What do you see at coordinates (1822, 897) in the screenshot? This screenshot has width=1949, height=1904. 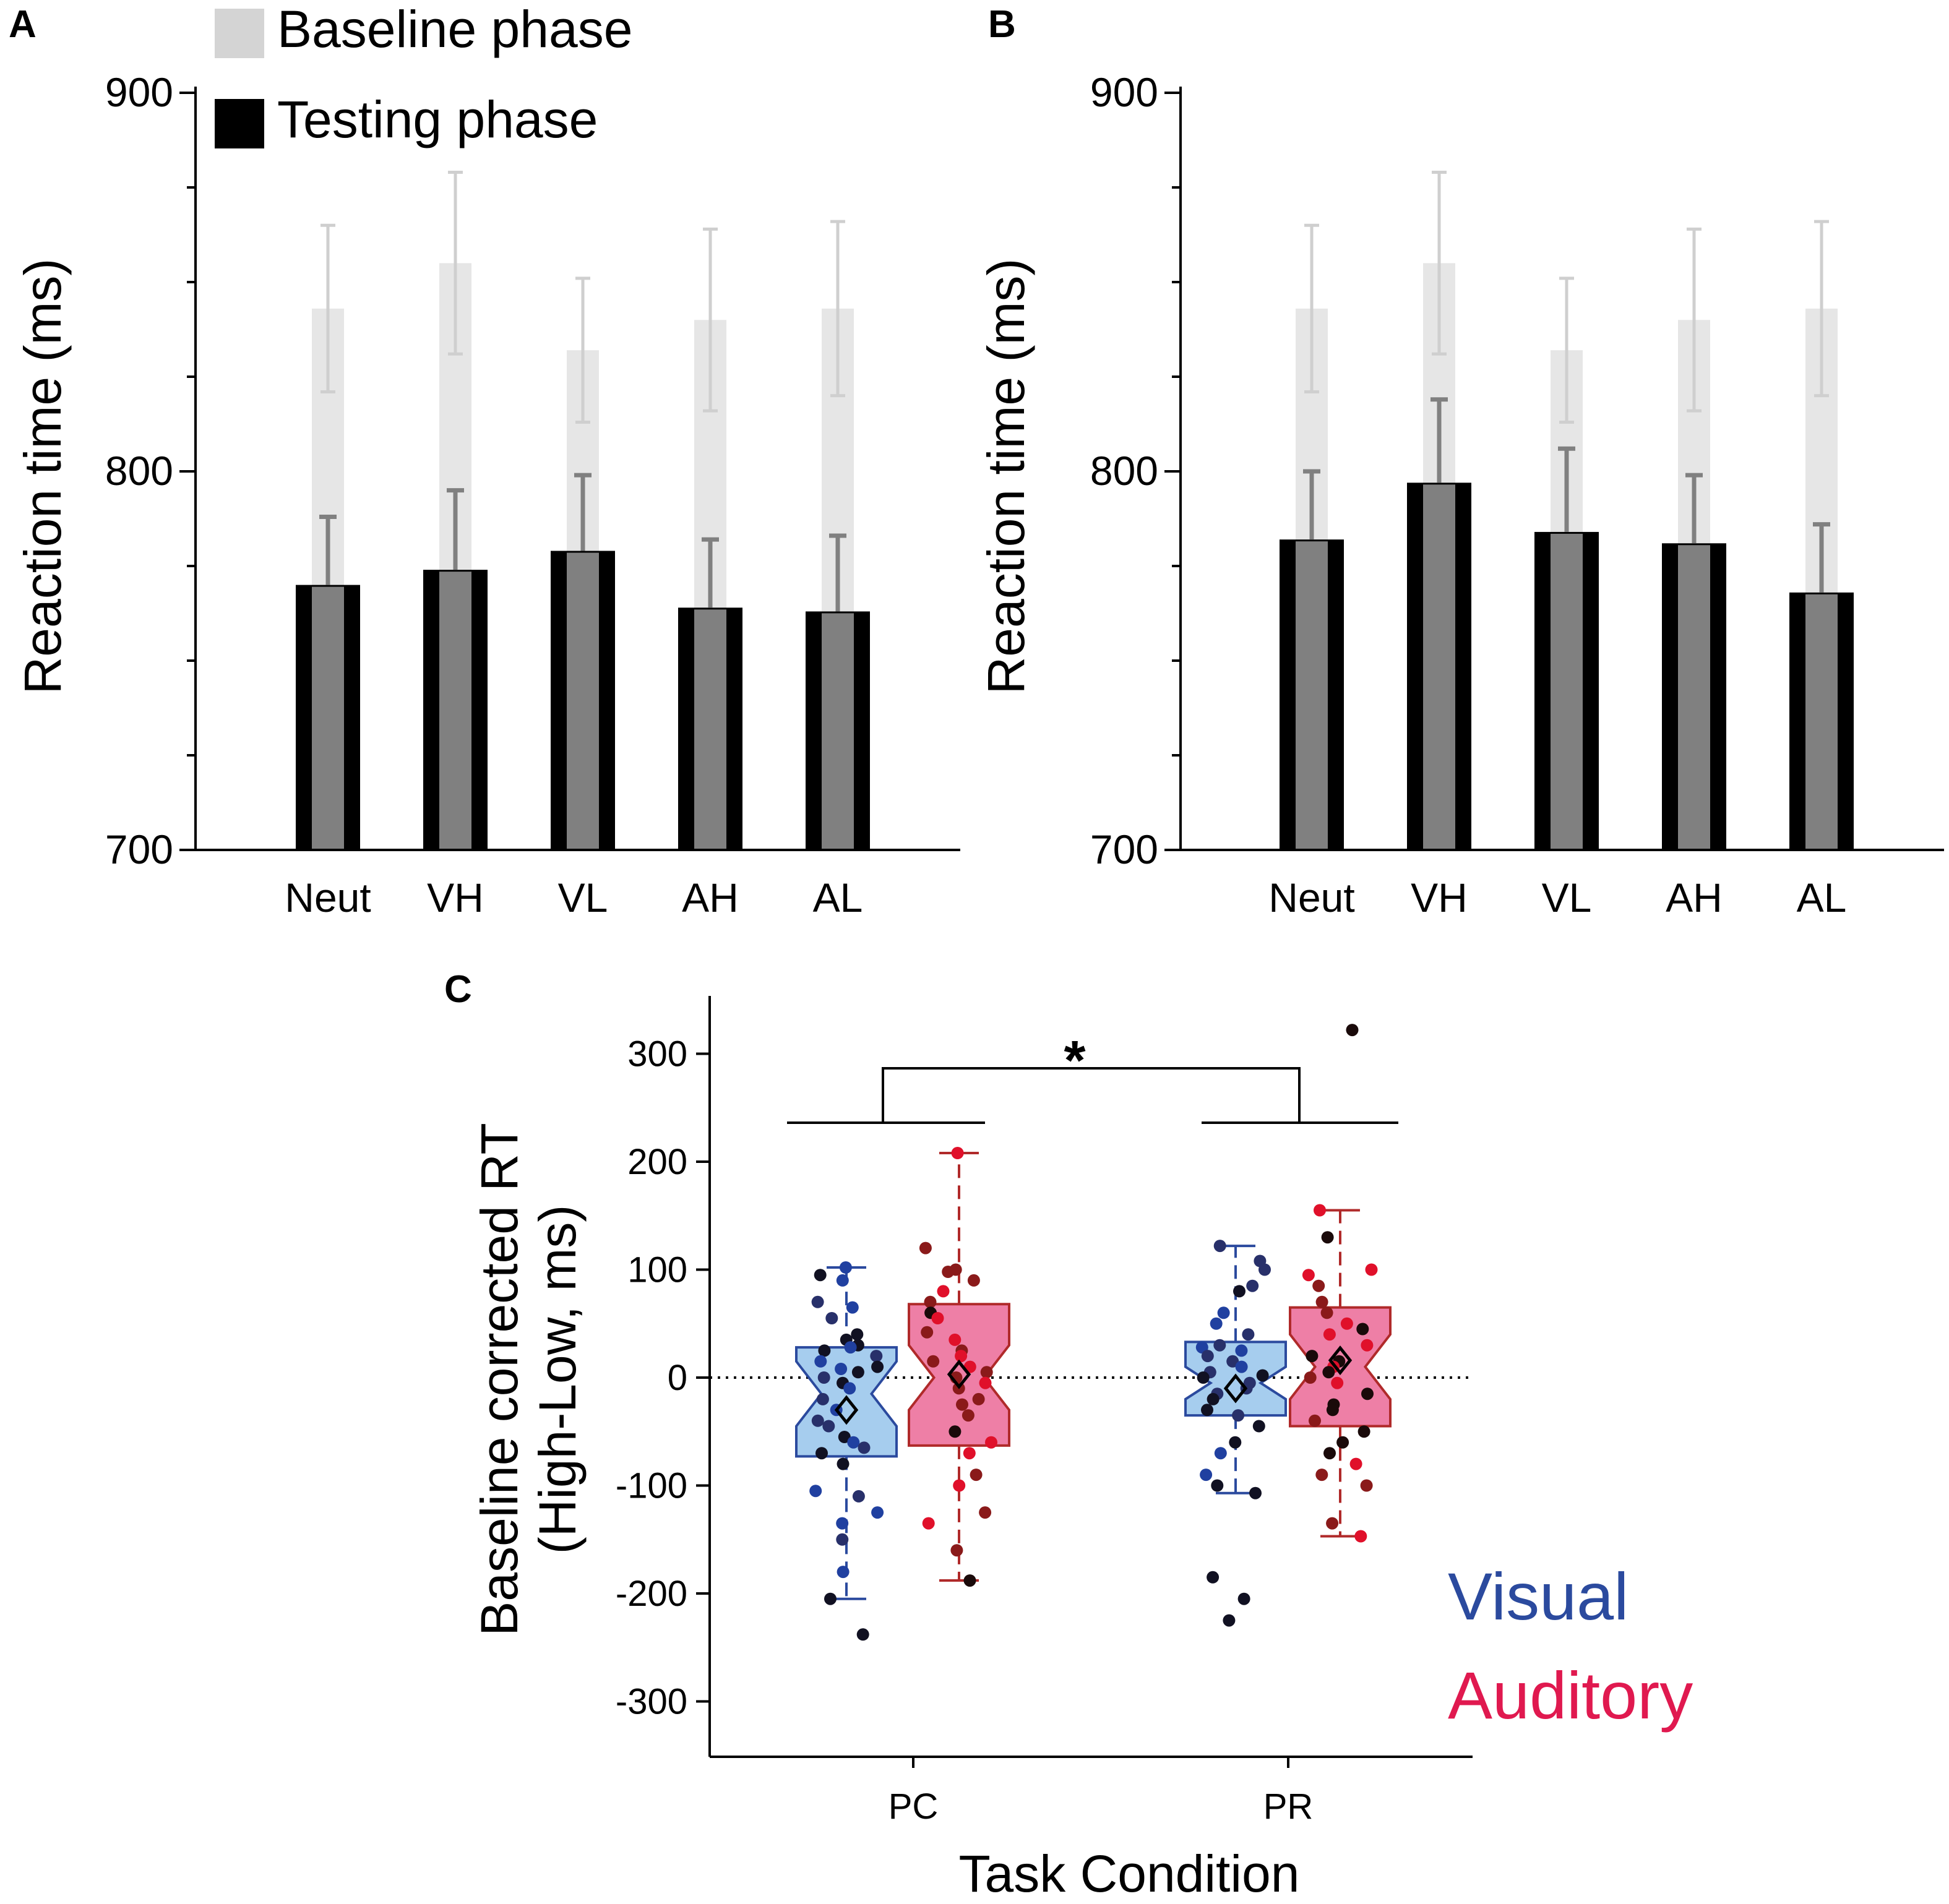 I see `x-tick-label-al: AL` at bounding box center [1822, 897].